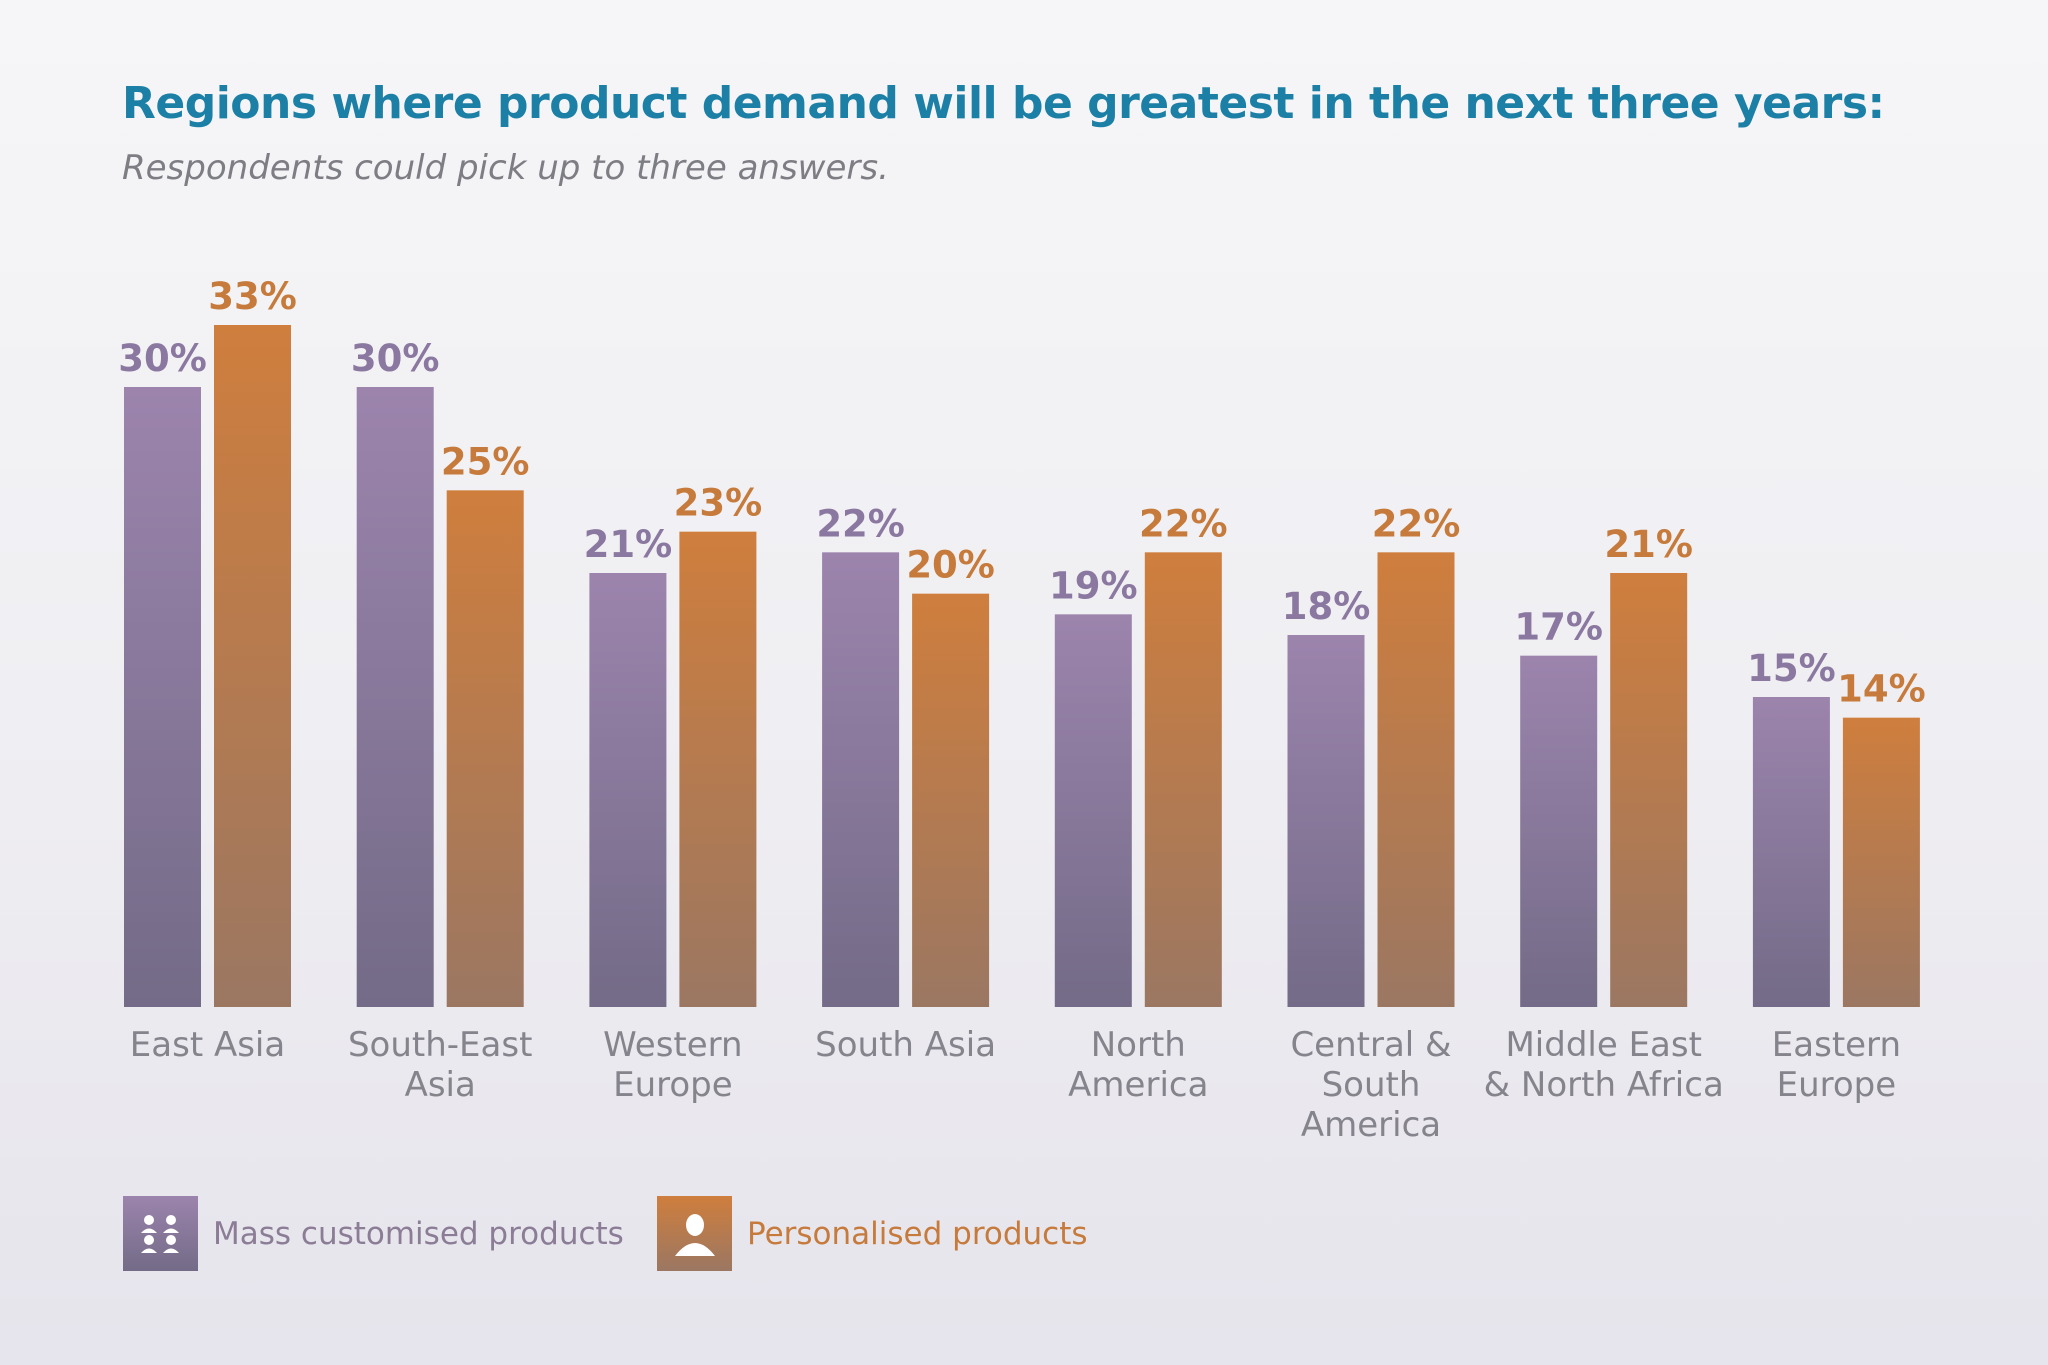  I want to click on data-label-mass-7: 15%, so click(1791, 668).